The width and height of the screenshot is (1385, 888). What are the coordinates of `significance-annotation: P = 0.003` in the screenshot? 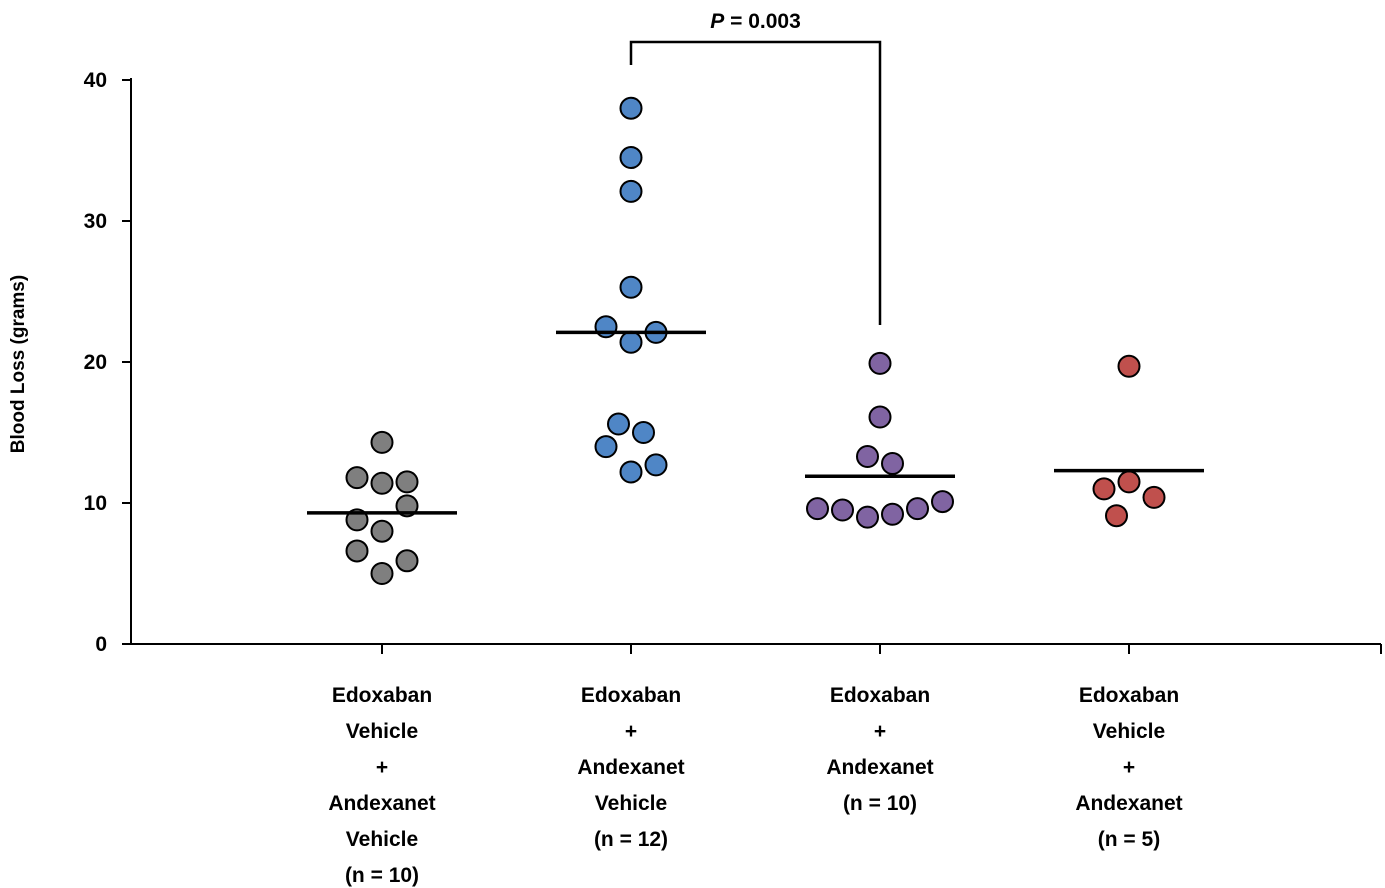 It's located at (755, 167).